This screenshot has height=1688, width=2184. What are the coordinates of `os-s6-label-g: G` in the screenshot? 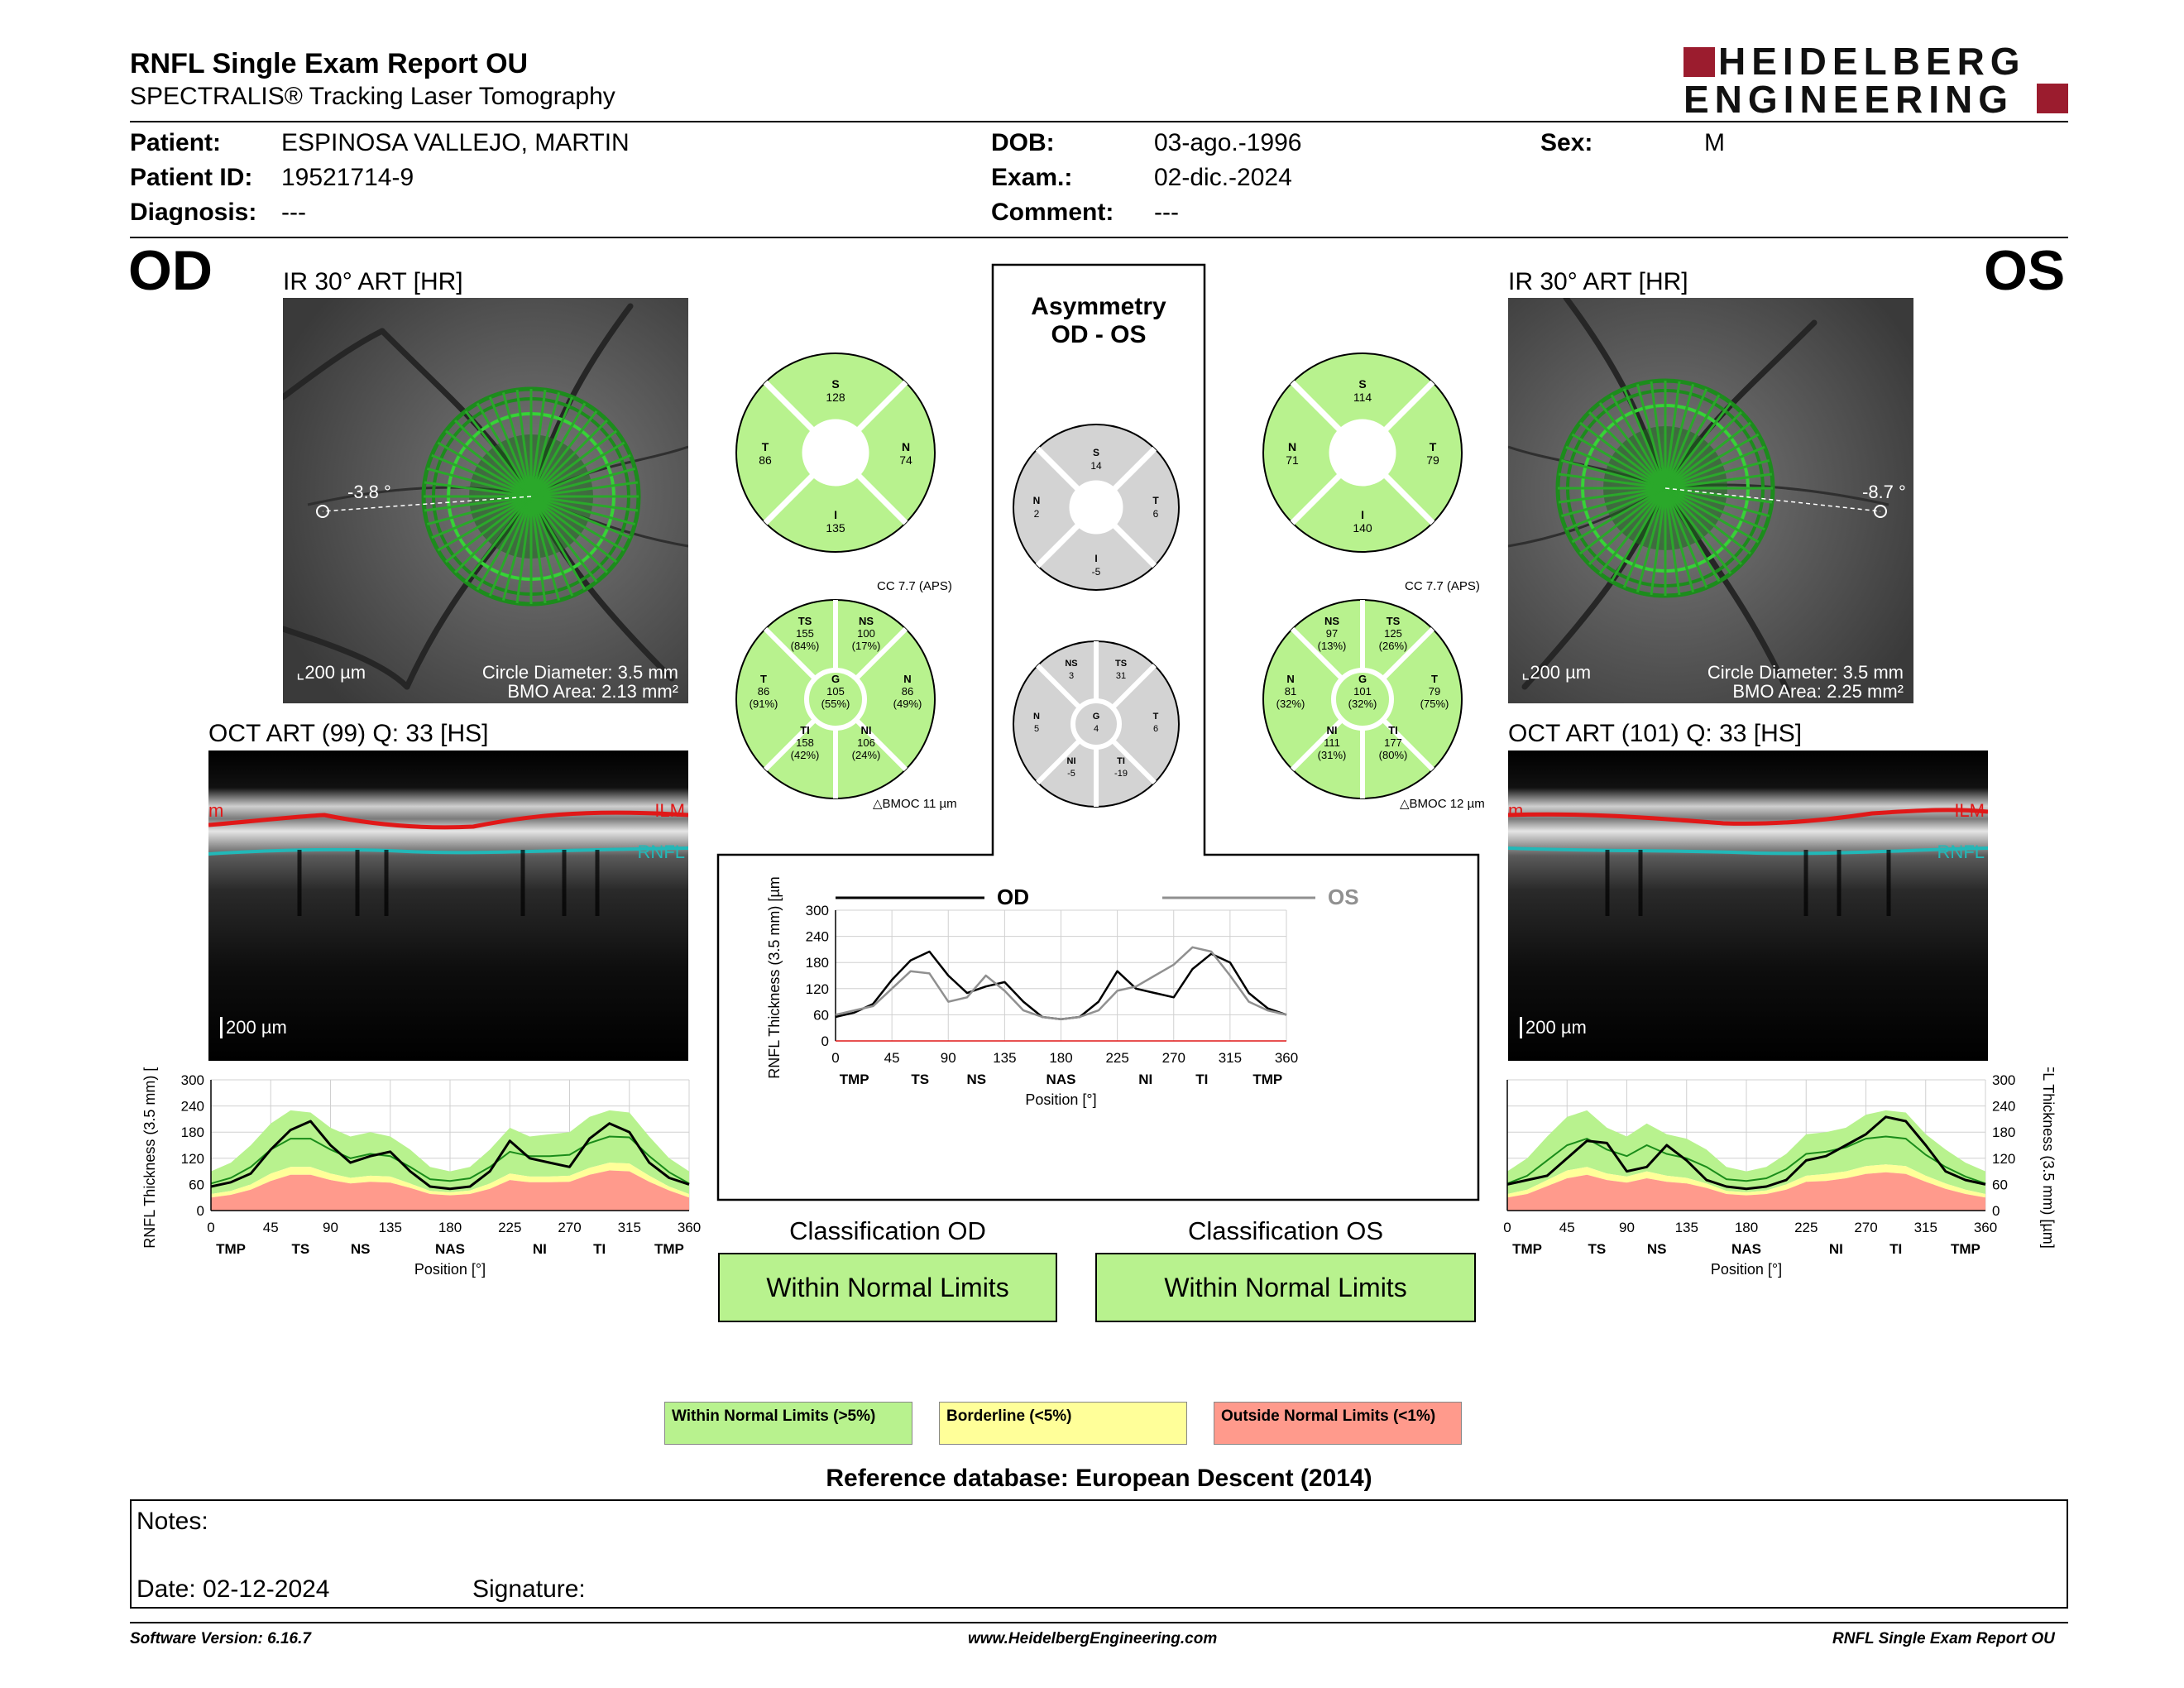 It's located at (1362, 679).